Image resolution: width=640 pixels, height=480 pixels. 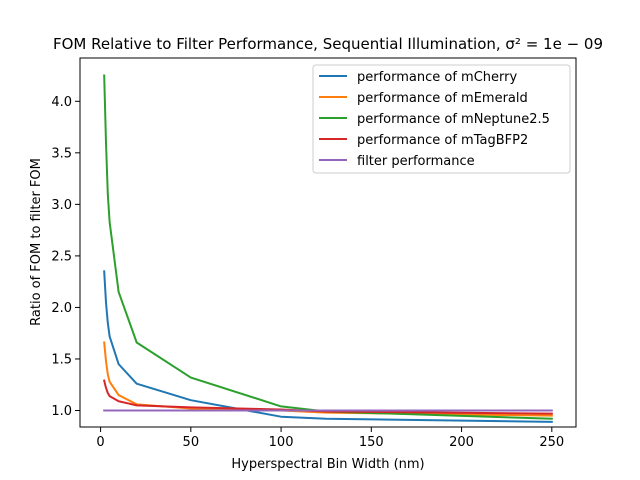 What do you see at coordinates (61, 102) in the screenshot?
I see `y-tick-label: 4.0` at bounding box center [61, 102].